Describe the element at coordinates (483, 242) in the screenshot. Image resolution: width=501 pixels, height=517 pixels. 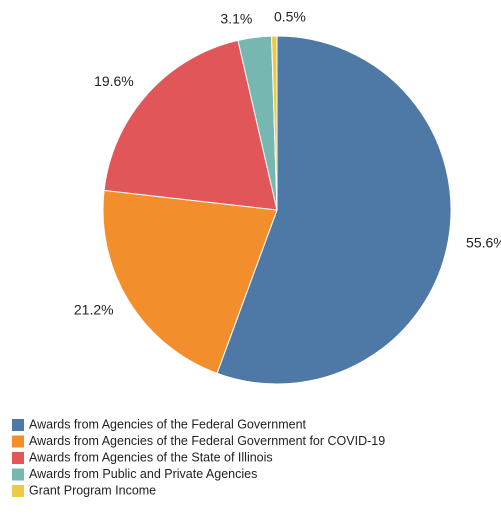
I see `data-label: 55.6%` at that location.